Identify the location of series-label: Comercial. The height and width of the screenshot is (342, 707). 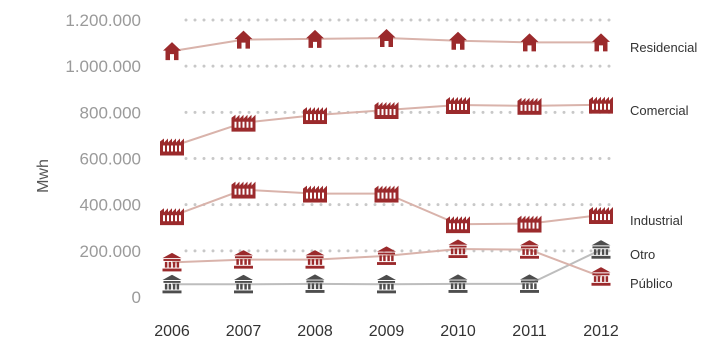
(659, 110).